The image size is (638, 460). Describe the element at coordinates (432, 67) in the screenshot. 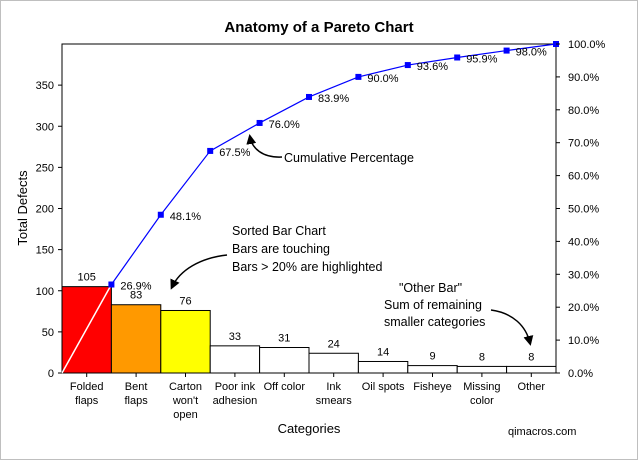

I see `cumulative-label: 93.6%` at that location.